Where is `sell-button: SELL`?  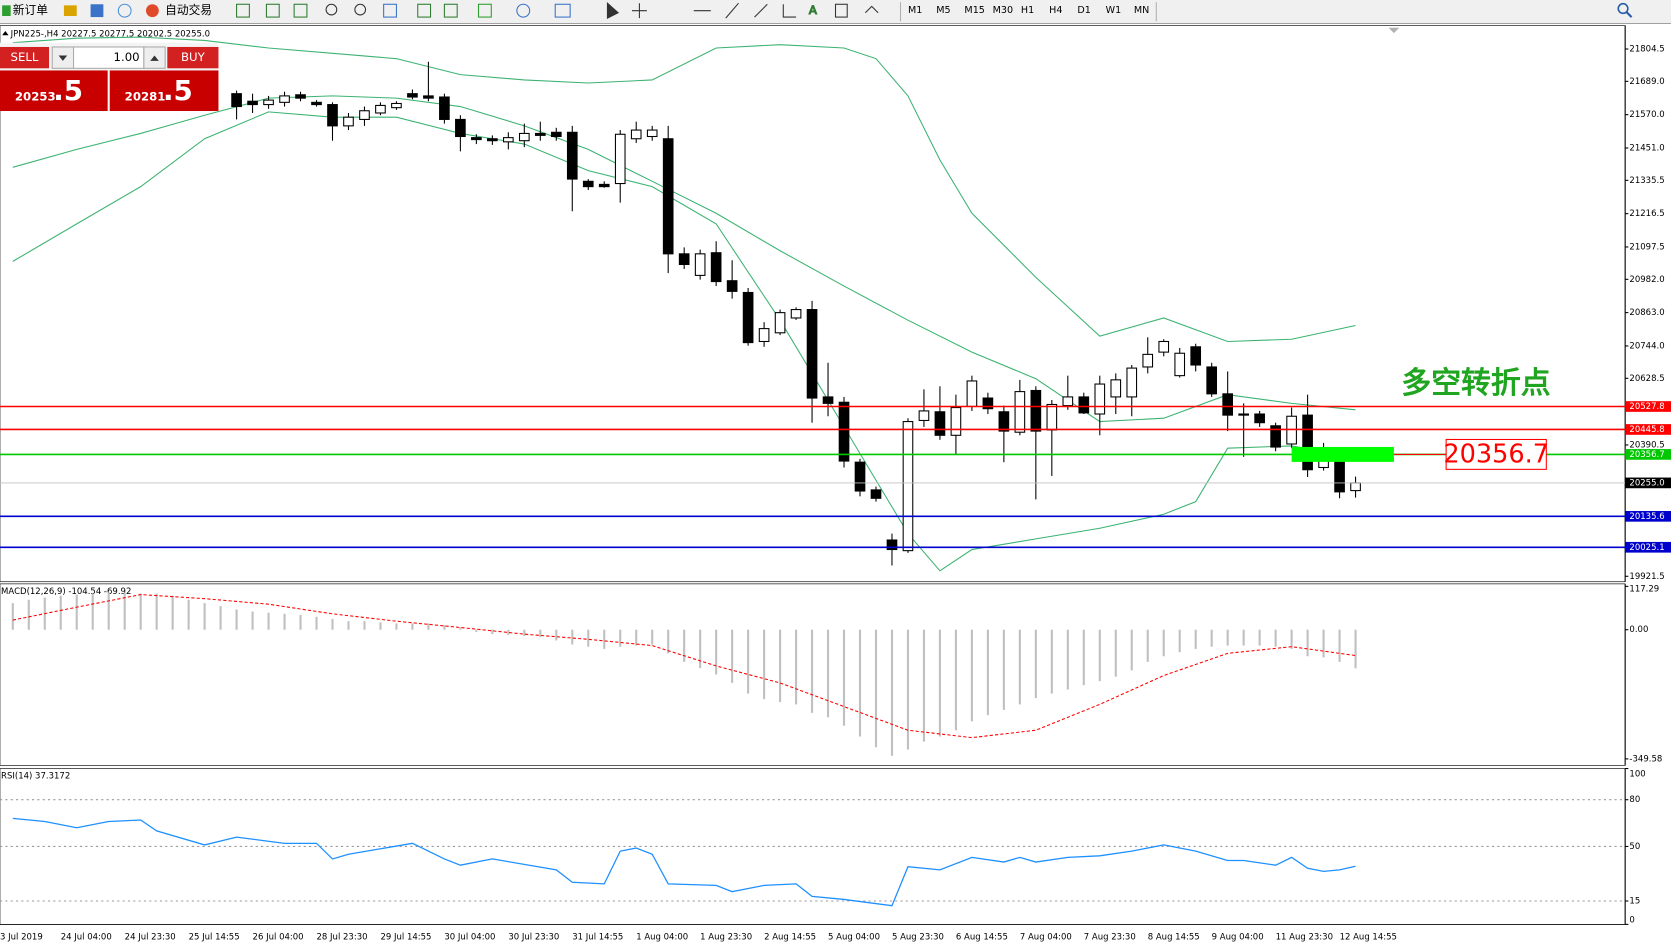 sell-button: SELL is located at coordinates (25, 57).